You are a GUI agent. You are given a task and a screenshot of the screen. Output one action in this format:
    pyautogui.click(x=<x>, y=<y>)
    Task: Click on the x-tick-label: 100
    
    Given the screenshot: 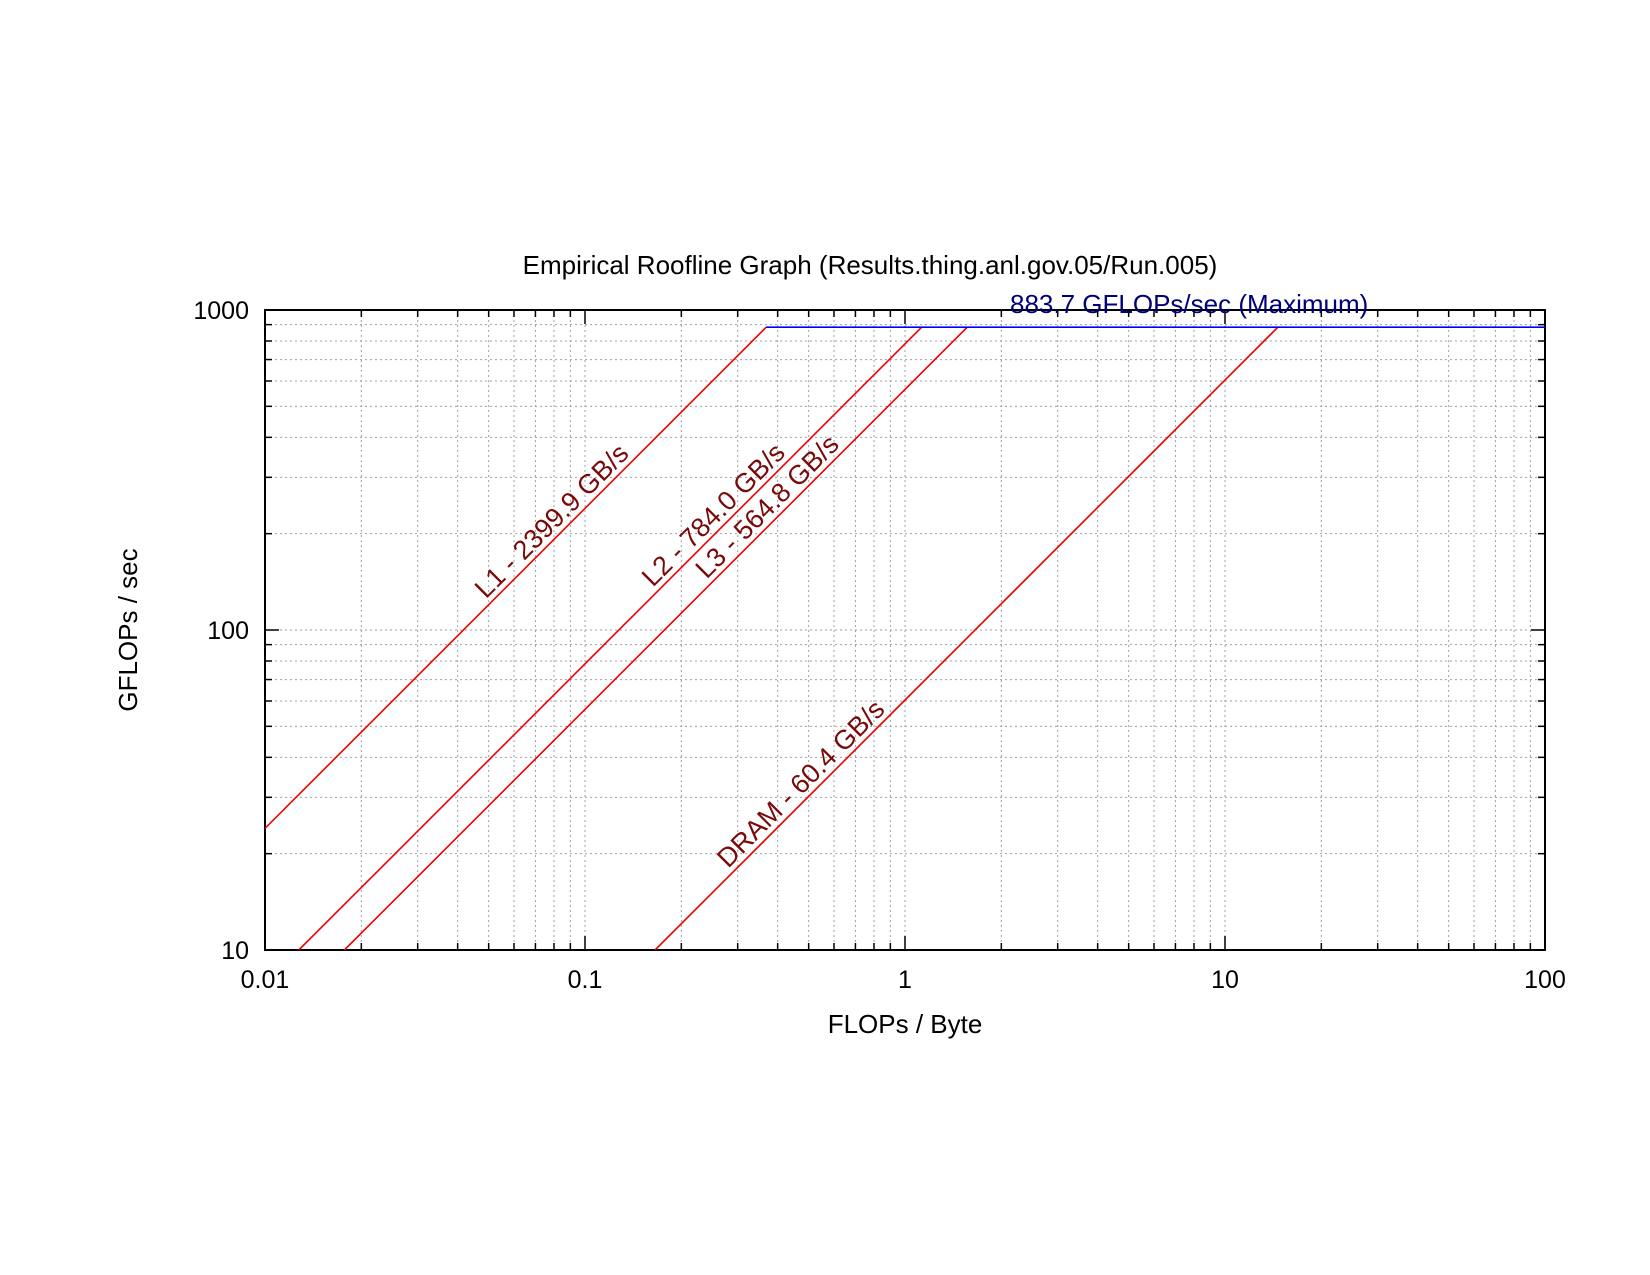 What is the action you would take?
    pyautogui.click(x=1545, y=980)
    